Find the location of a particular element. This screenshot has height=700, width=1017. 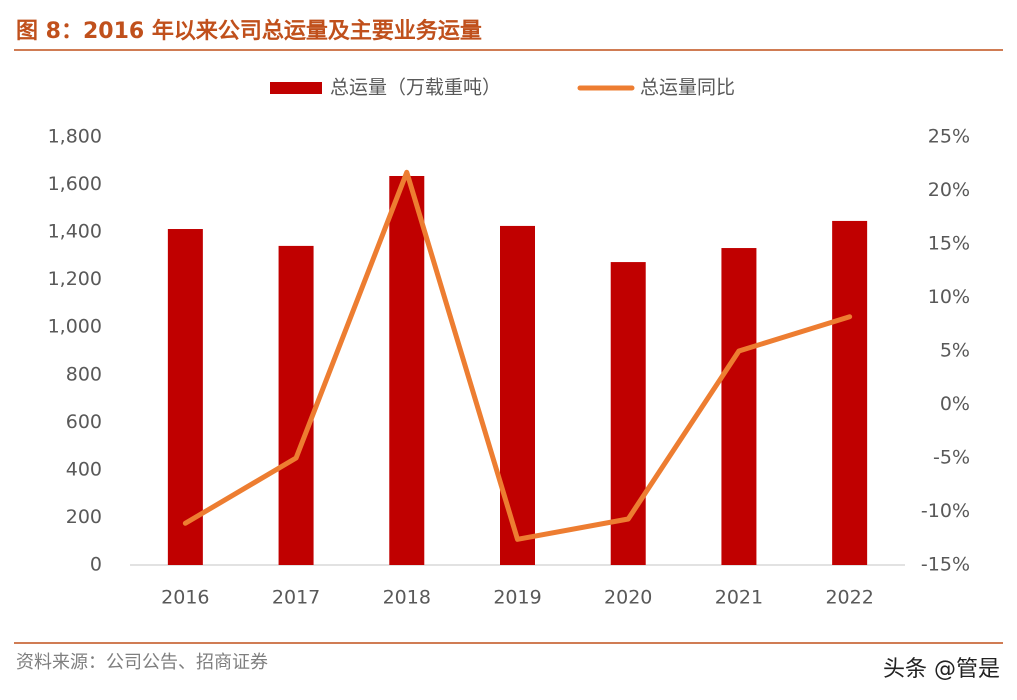

y-tick-label: 1,200 is located at coordinates (75, 279).